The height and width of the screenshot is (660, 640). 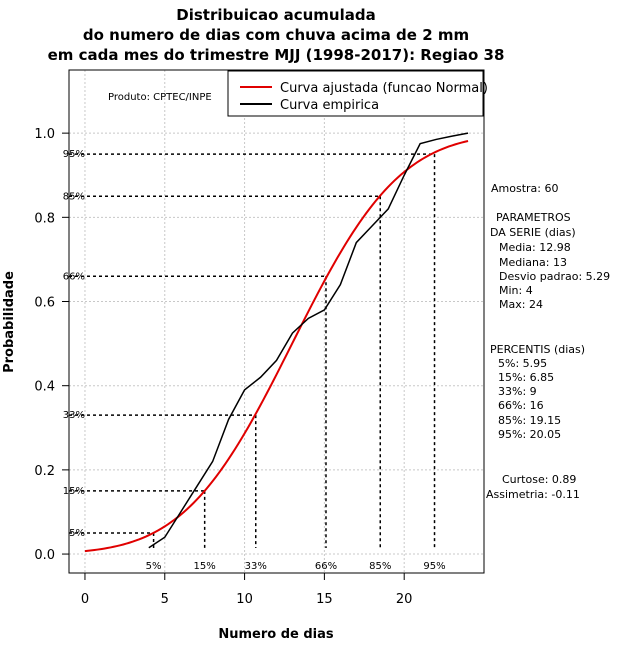 I want to click on x-tick-label-4: 20, so click(x=404, y=599).